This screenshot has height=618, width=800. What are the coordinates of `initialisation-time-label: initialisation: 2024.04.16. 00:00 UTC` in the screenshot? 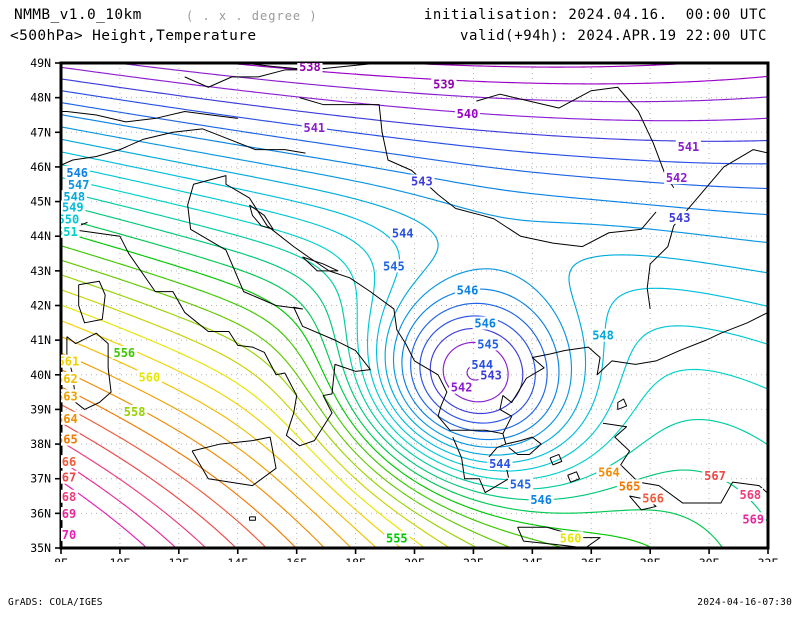 It's located at (595, 15).